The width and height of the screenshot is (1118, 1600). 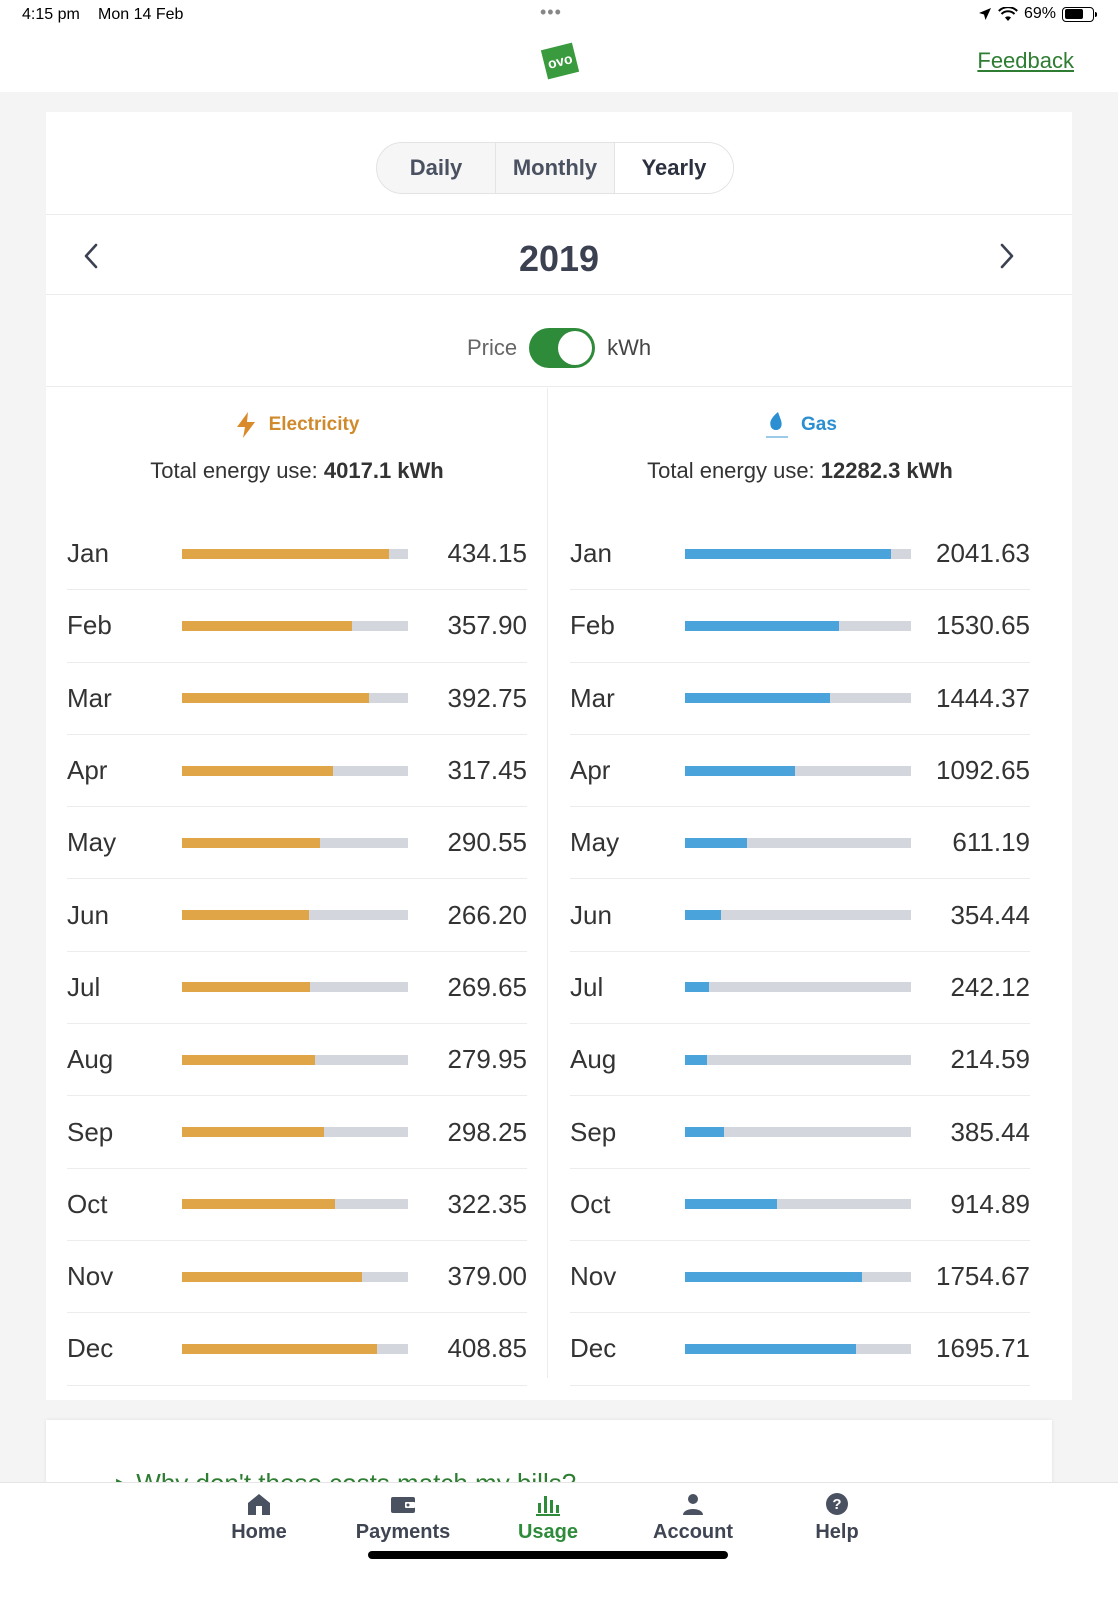 I want to click on svg-text: ovo, so click(x=560, y=61).